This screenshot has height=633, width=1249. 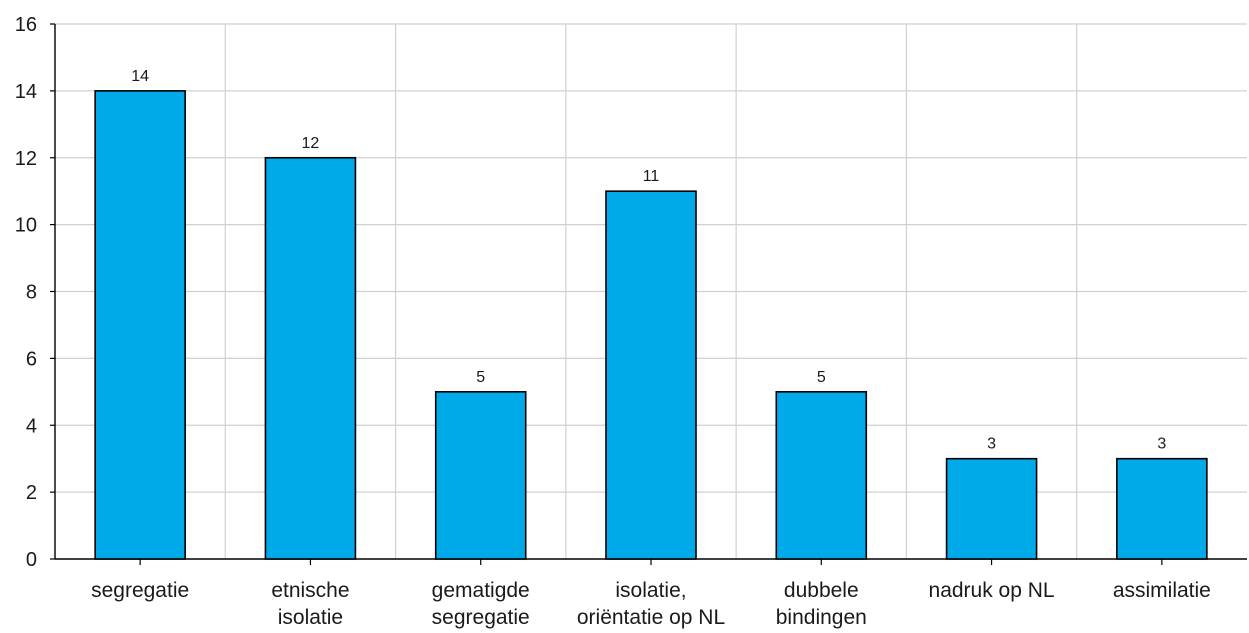 What do you see at coordinates (821, 617) in the screenshot?
I see `x-tick-label-line: bindingen` at bounding box center [821, 617].